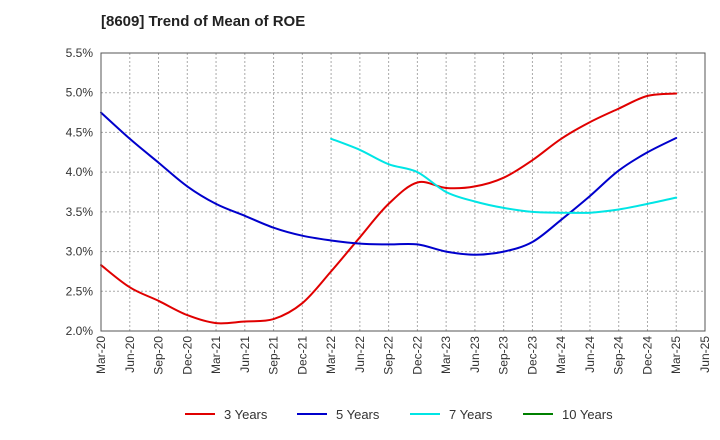 Image resolution: width=720 pixels, height=440 pixels. What do you see at coordinates (80, 132) in the screenshot?
I see `y-tick-label: 4.5%` at bounding box center [80, 132].